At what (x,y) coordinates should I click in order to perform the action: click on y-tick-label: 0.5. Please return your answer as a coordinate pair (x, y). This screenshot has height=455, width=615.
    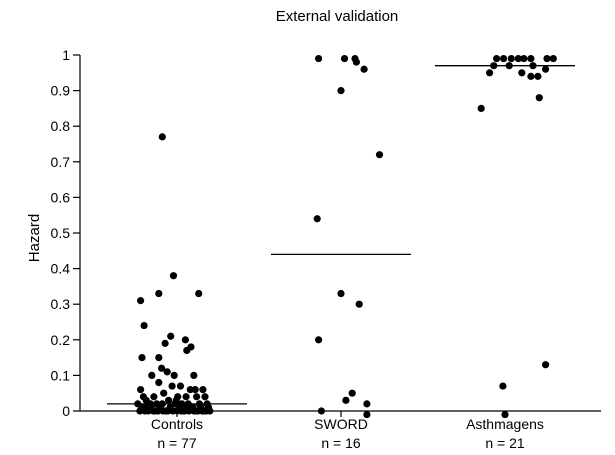
    Looking at the image, I should click on (61, 233).